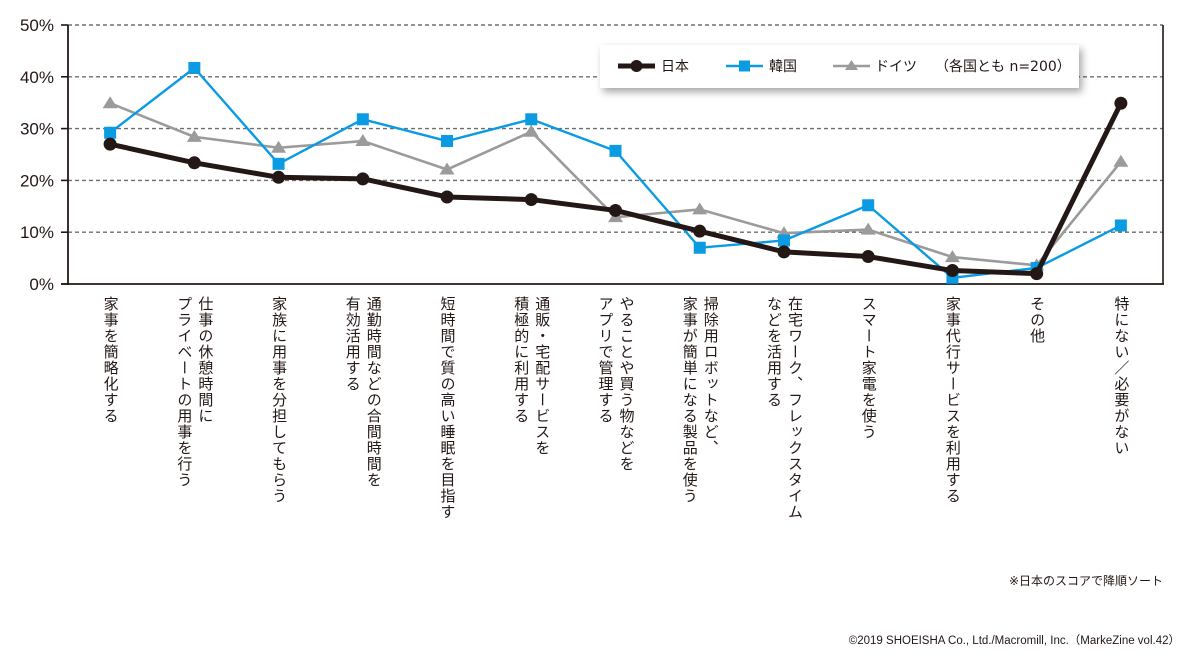 The height and width of the screenshot is (658, 1200). What do you see at coordinates (37, 25) in the screenshot?
I see `y-tick-label: 50%` at bounding box center [37, 25].